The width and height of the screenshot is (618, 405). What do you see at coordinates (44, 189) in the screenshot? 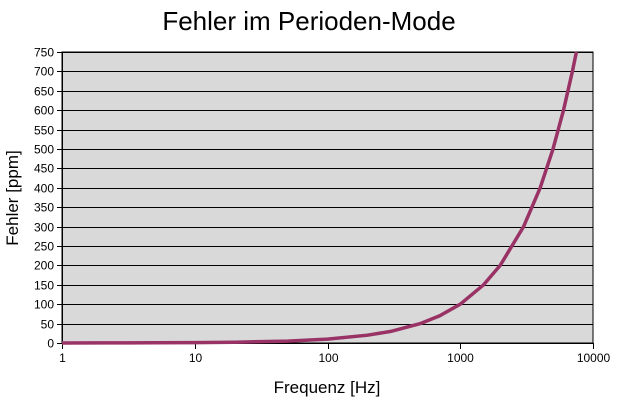
I see `y-tick-label: 400` at bounding box center [44, 189].